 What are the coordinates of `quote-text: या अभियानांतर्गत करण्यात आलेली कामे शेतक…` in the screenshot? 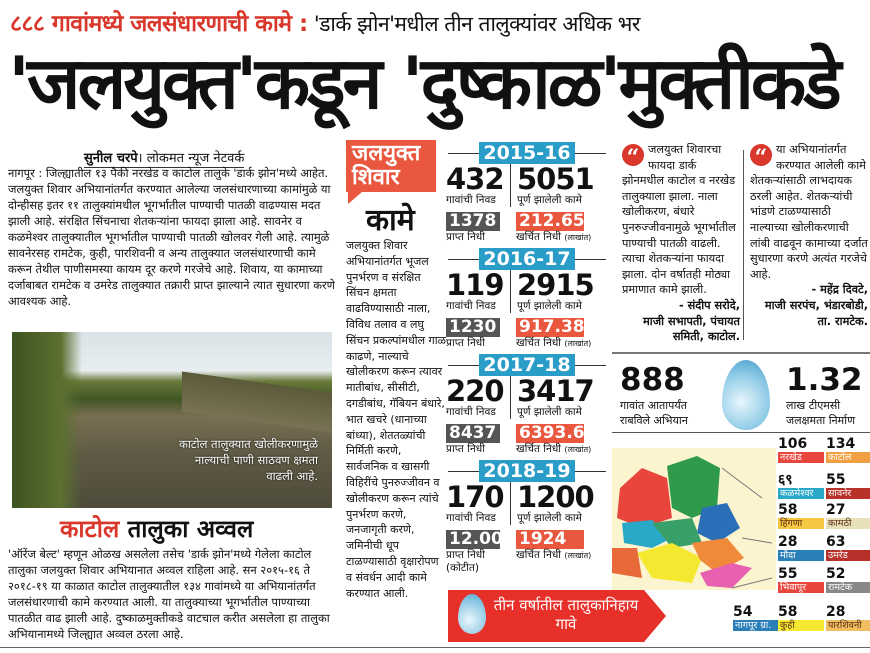 It's located at (809, 212).